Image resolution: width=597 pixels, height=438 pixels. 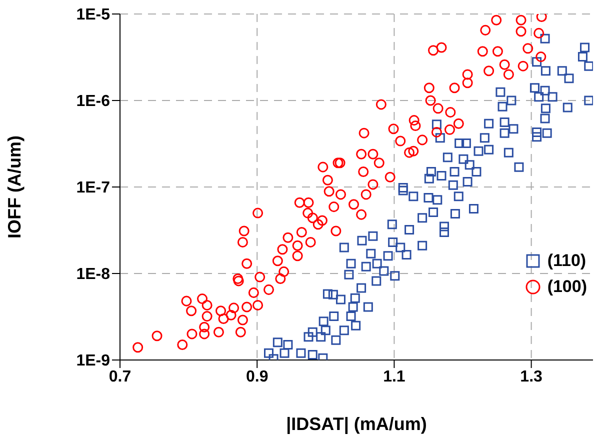 I want to click on x-axis-title: |IDSAT| (mA/um), so click(x=356, y=424).